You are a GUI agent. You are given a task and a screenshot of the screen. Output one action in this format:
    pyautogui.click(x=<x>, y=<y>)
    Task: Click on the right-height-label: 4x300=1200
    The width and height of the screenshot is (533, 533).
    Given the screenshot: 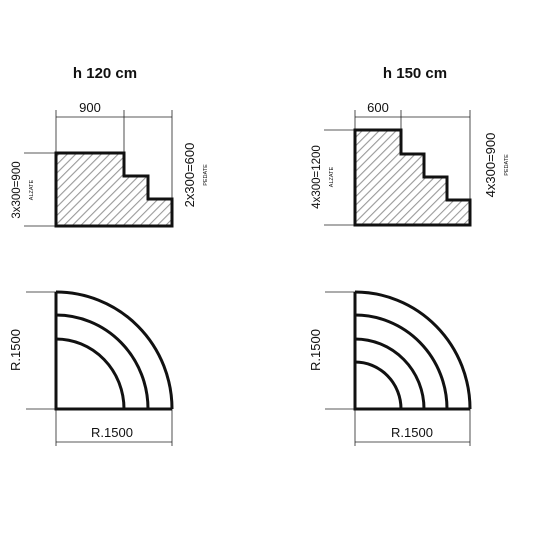 What is the action you would take?
    pyautogui.click(x=317, y=177)
    